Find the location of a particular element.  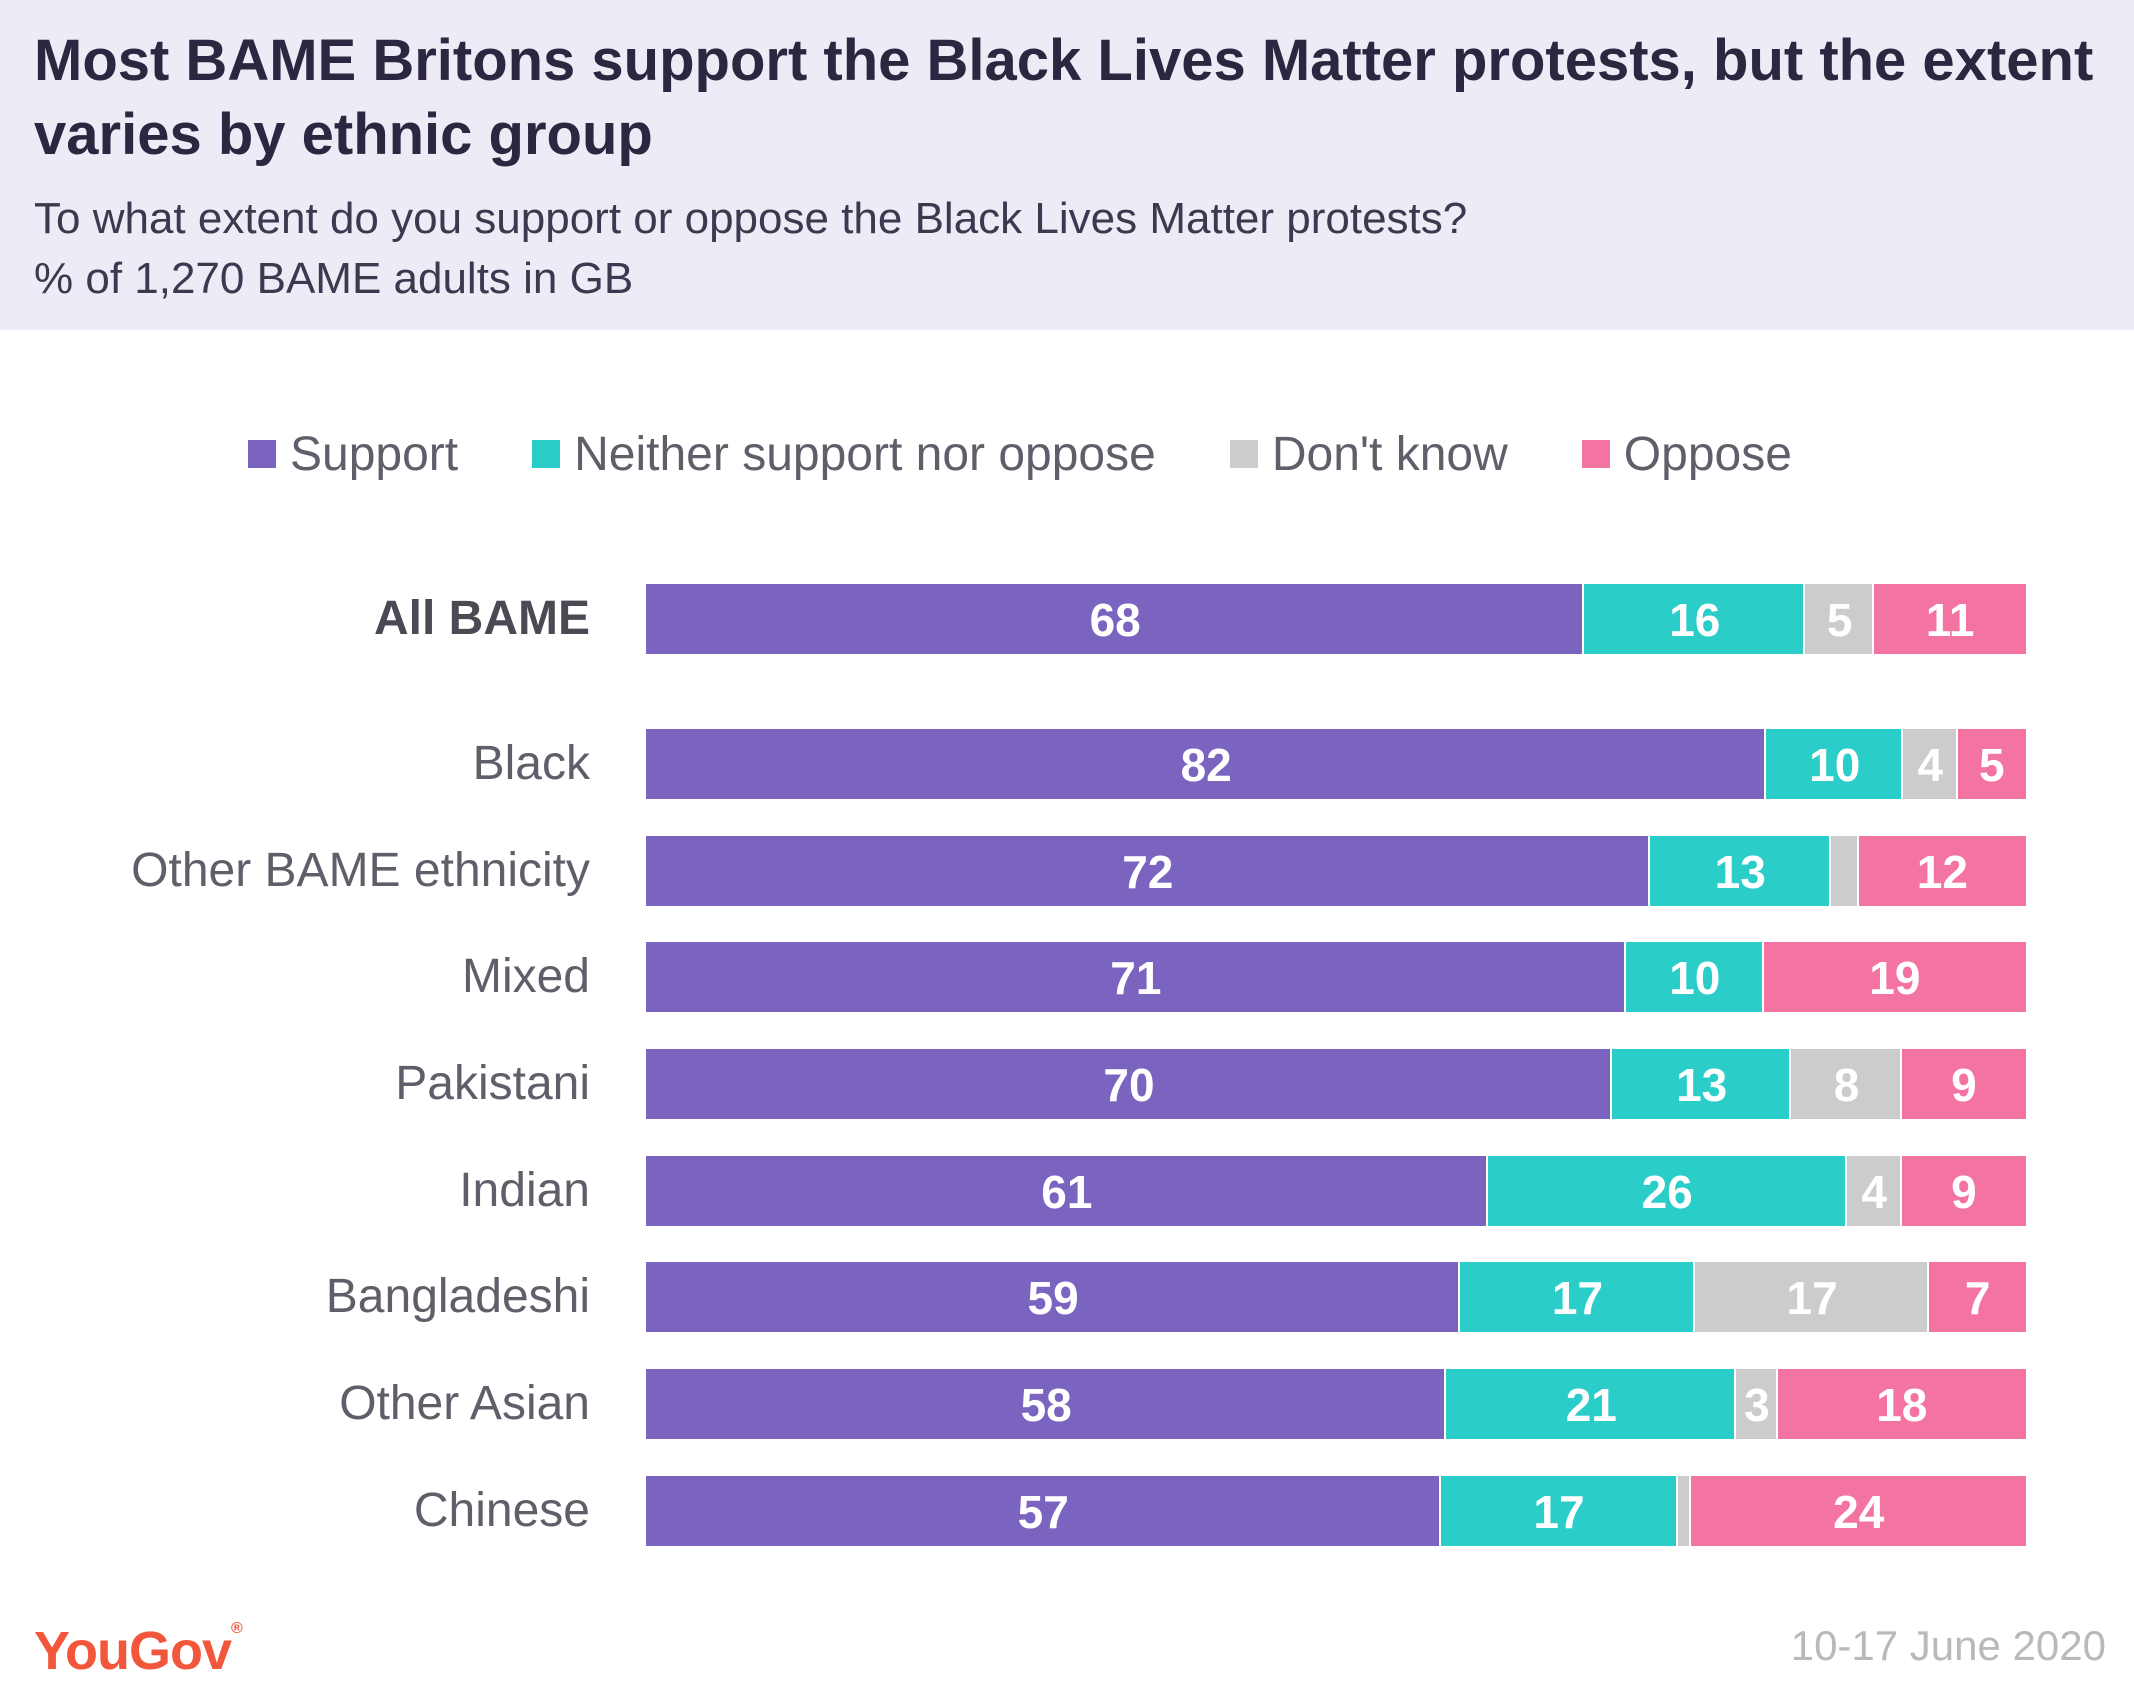

data-label-support: 58 is located at coordinates (1046, 1405).